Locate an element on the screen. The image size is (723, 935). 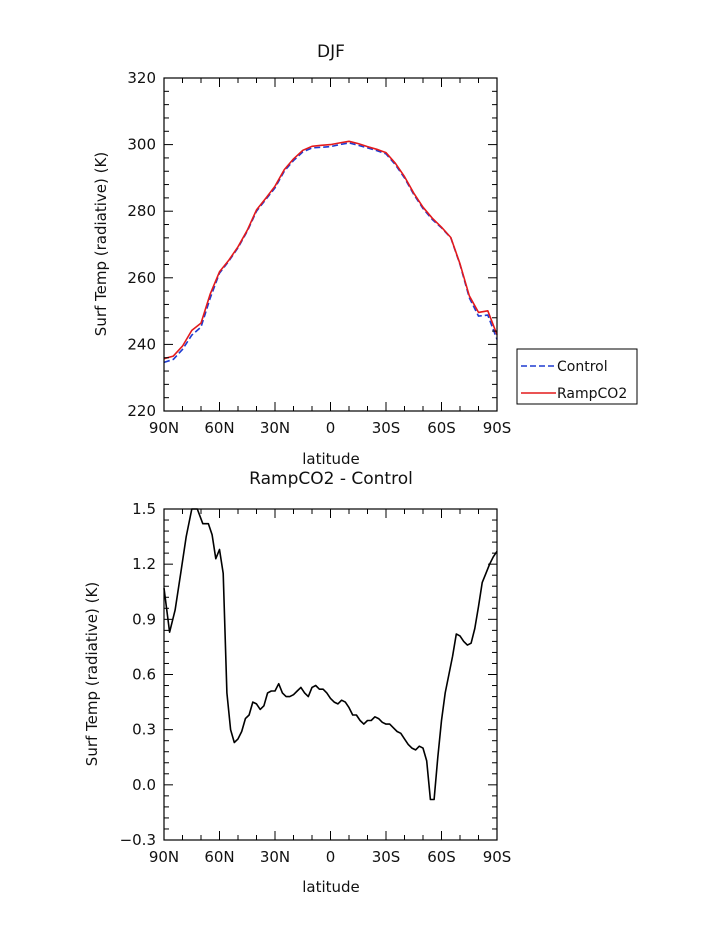
chart-title: DJF is located at coordinates (331, 52).